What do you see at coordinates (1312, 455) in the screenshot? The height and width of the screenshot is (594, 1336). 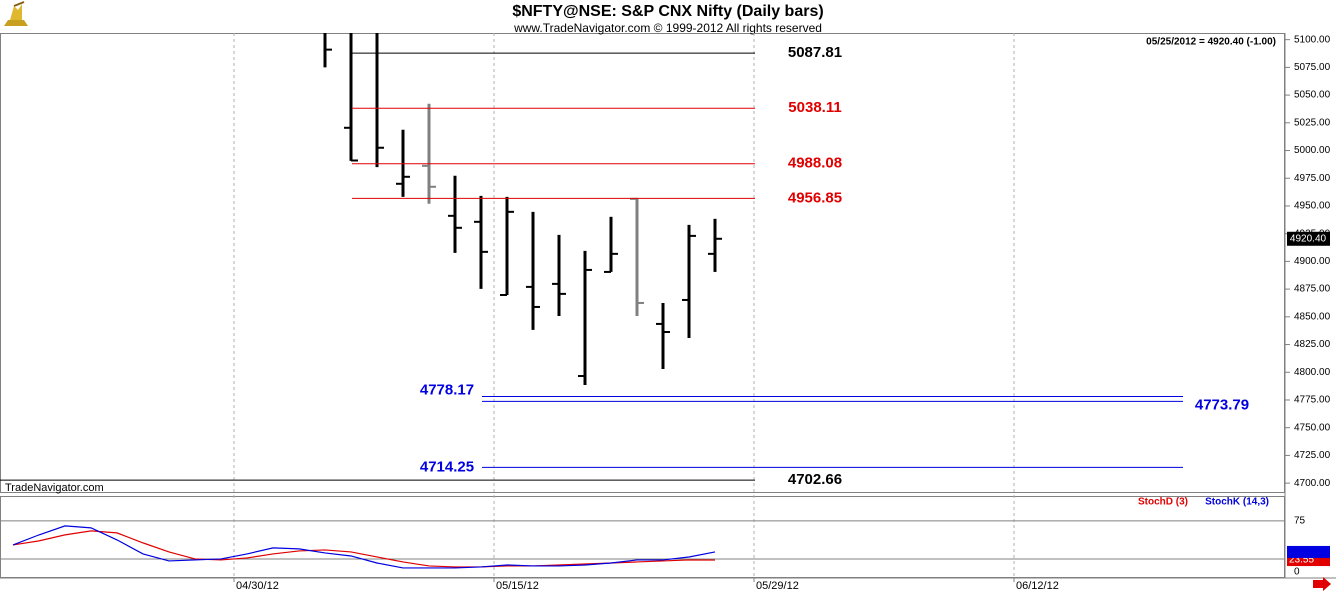 I see `y-tick-label: 4725.00` at bounding box center [1312, 455].